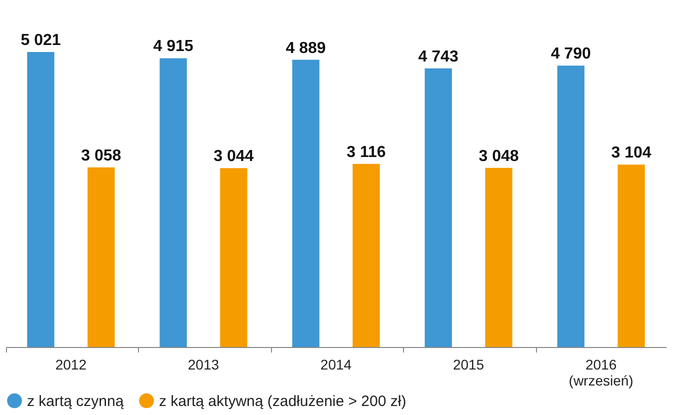 This screenshot has width=694, height=415. What do you see at coordinates (75, 401) in the screenshot?
I see `legend-label: z kartą czynną` at bounding box center [75, 401].